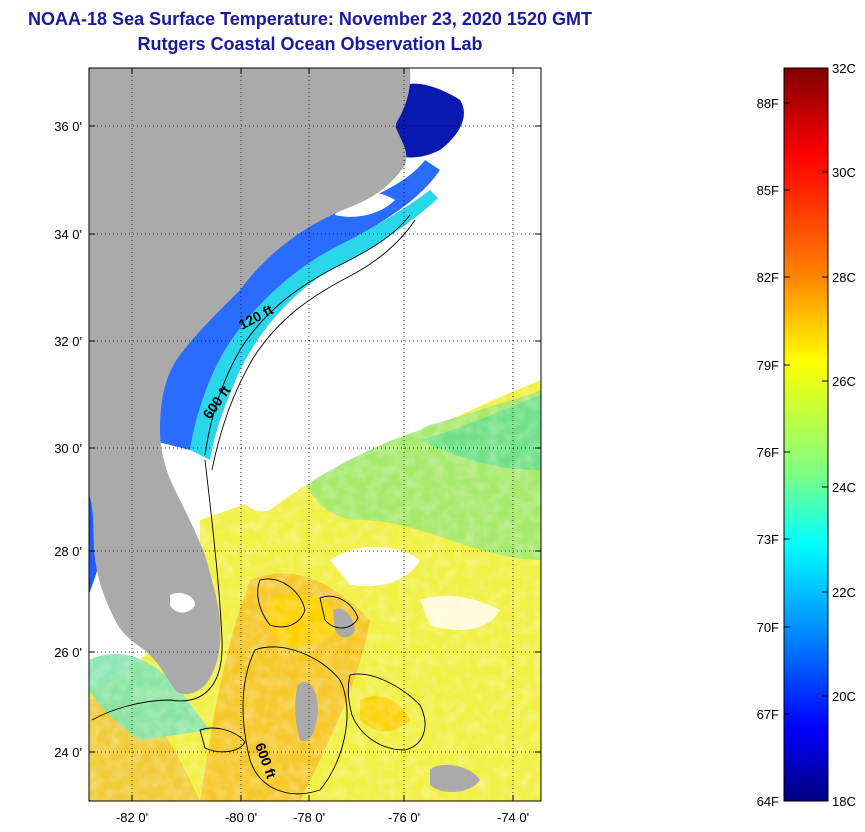 This screenshot has height=832, width=865. I want to click on colorbar-ticks, so click(806, 434).